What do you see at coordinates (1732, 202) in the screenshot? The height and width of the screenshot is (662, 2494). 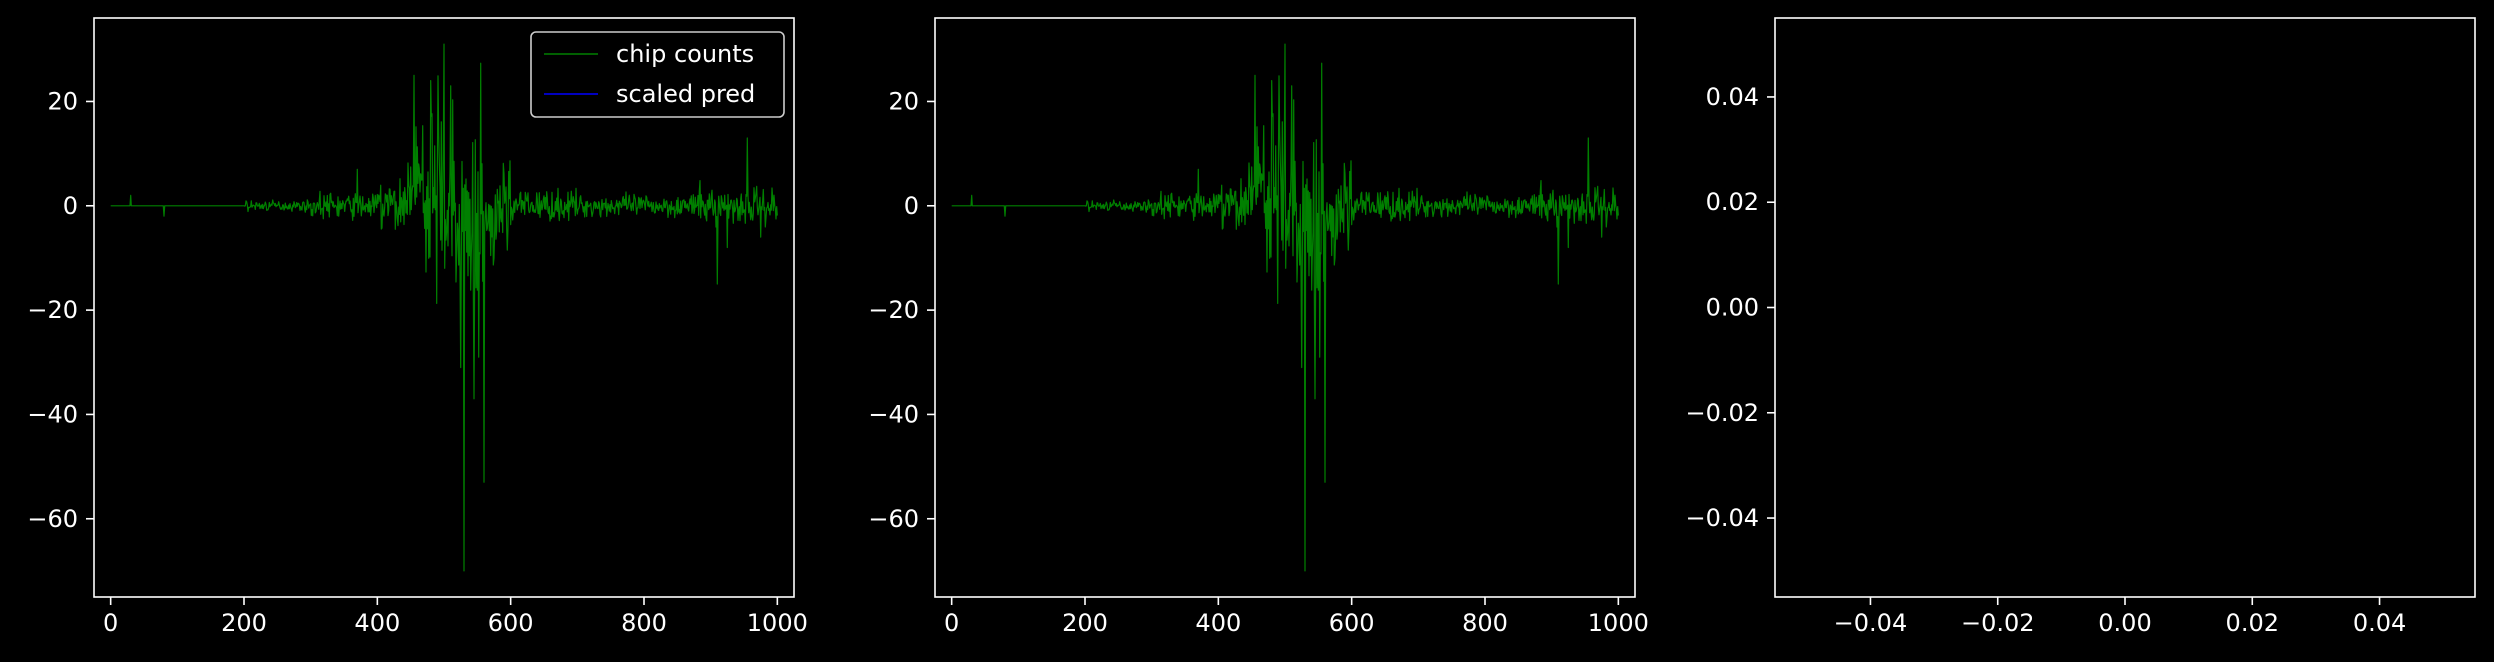 I see `y-tick-label: 0.02` at bounding box center [1732, 202].